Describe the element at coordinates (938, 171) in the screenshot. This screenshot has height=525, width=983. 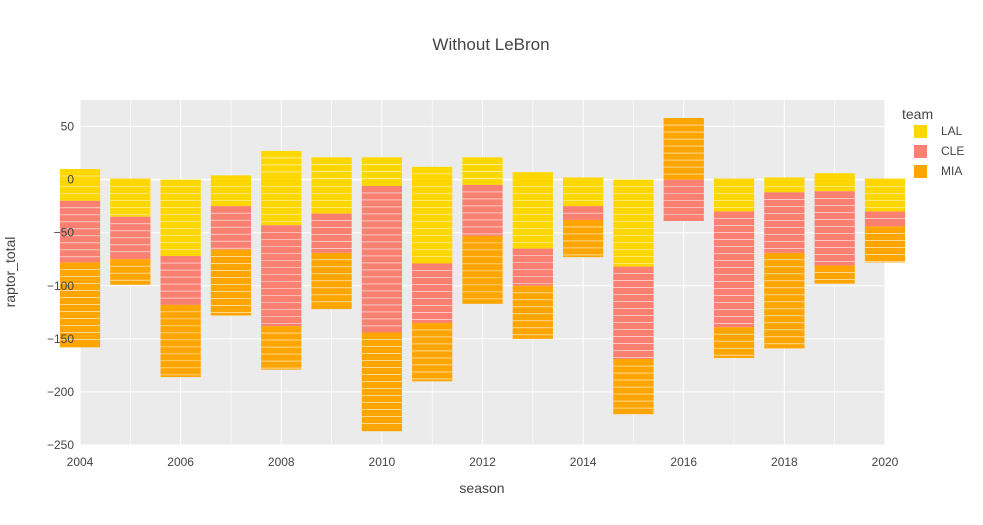
I see `legend-item-mia: MIA` at that location.